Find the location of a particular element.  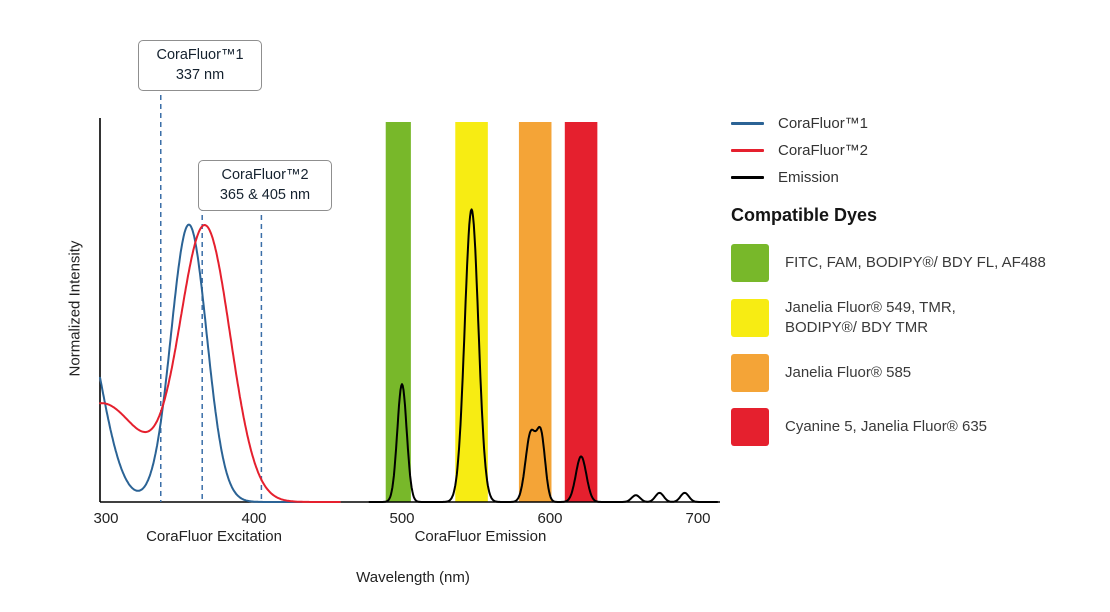

callout-value: 365 & 405 nm is located at coordinates (265, 195).